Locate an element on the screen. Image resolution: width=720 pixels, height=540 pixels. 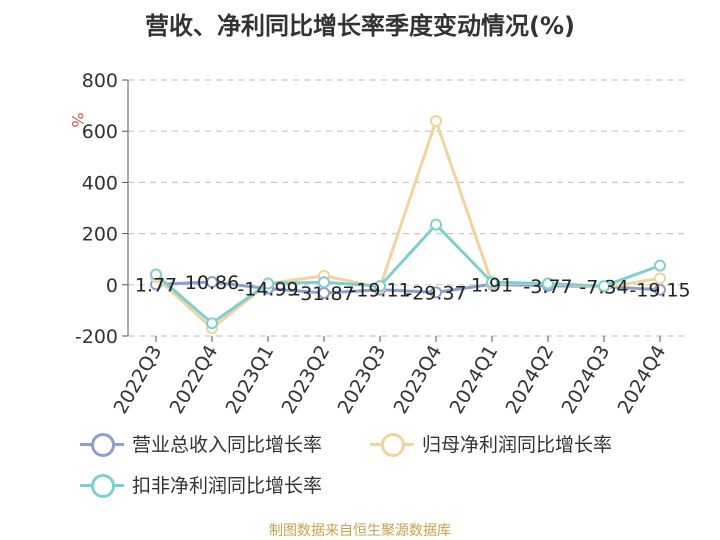
legend-item-revenue-growth: 营业总收入同比增长率 is located at coordinates (201, 443).